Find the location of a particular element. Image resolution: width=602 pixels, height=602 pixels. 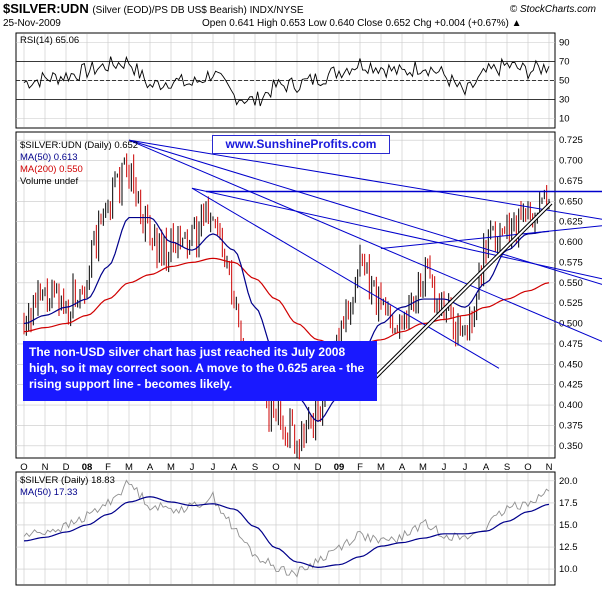

price-tick-label: 0.575 is located at coordinates (571, 262).